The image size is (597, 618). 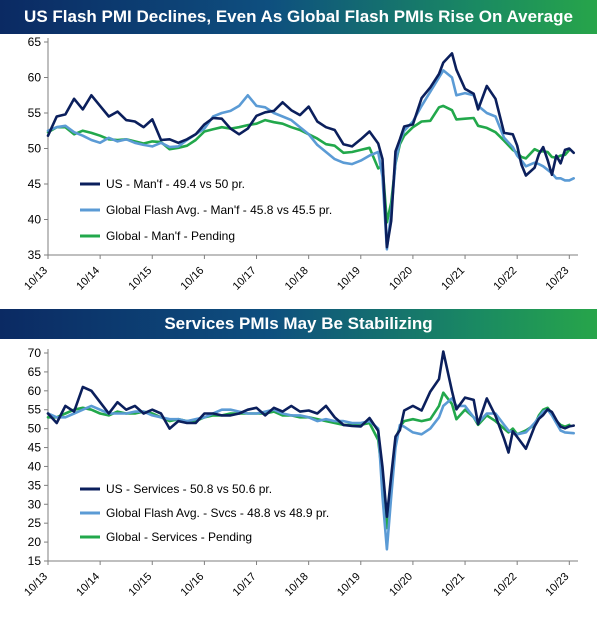 I want to click on legend-label: Global - Services - Pending, so click(x=179, y=537).